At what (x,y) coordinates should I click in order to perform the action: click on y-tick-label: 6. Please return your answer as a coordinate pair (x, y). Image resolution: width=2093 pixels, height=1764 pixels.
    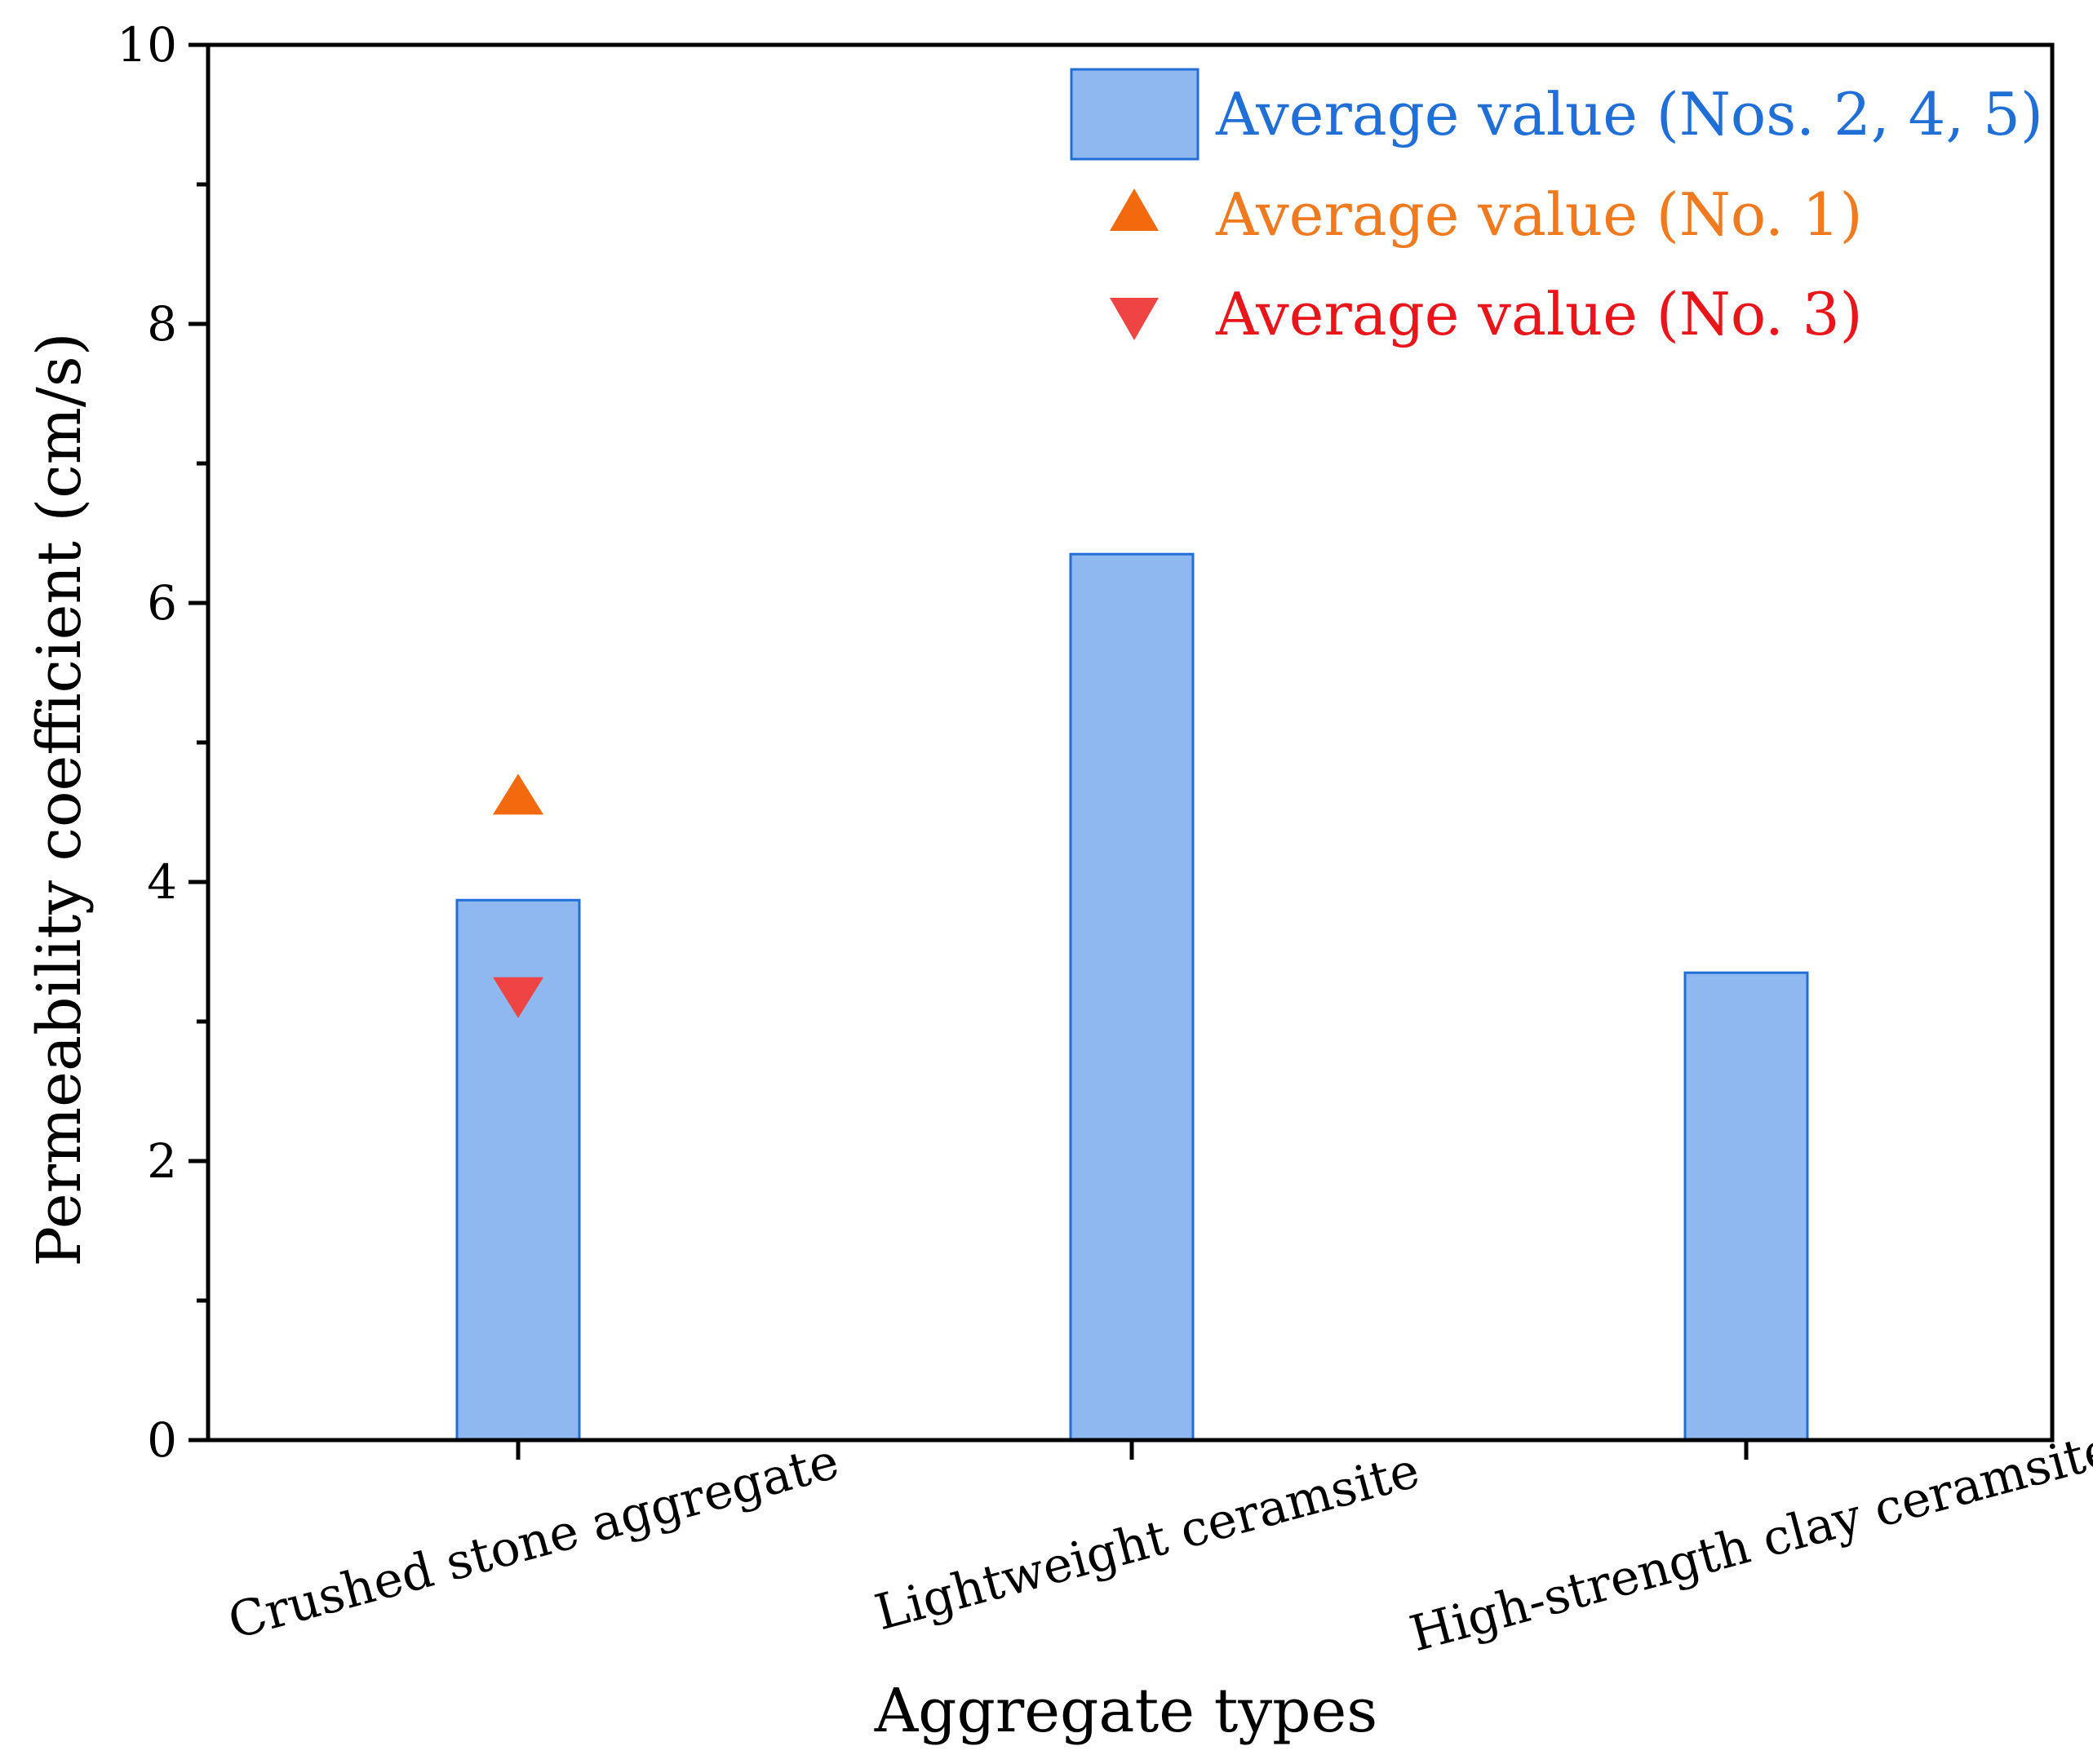
    Looking at the image, I should click on (162, 603).